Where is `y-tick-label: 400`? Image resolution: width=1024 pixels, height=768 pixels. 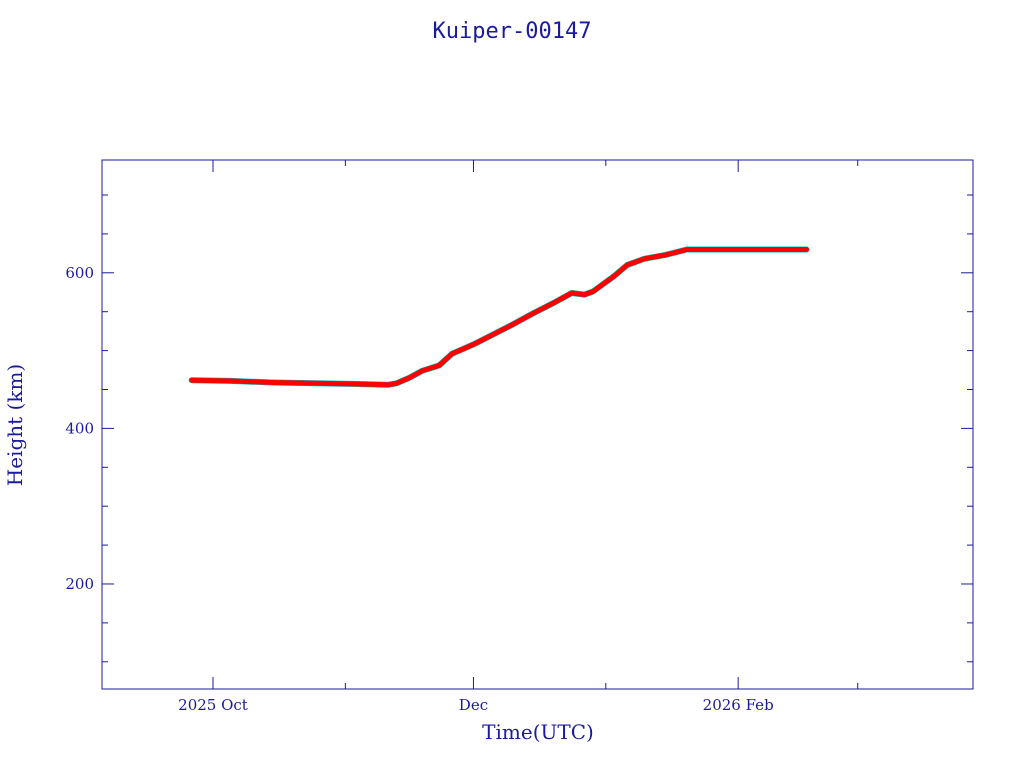 y-tick-label: 400 is located at coordinates (79, 428).